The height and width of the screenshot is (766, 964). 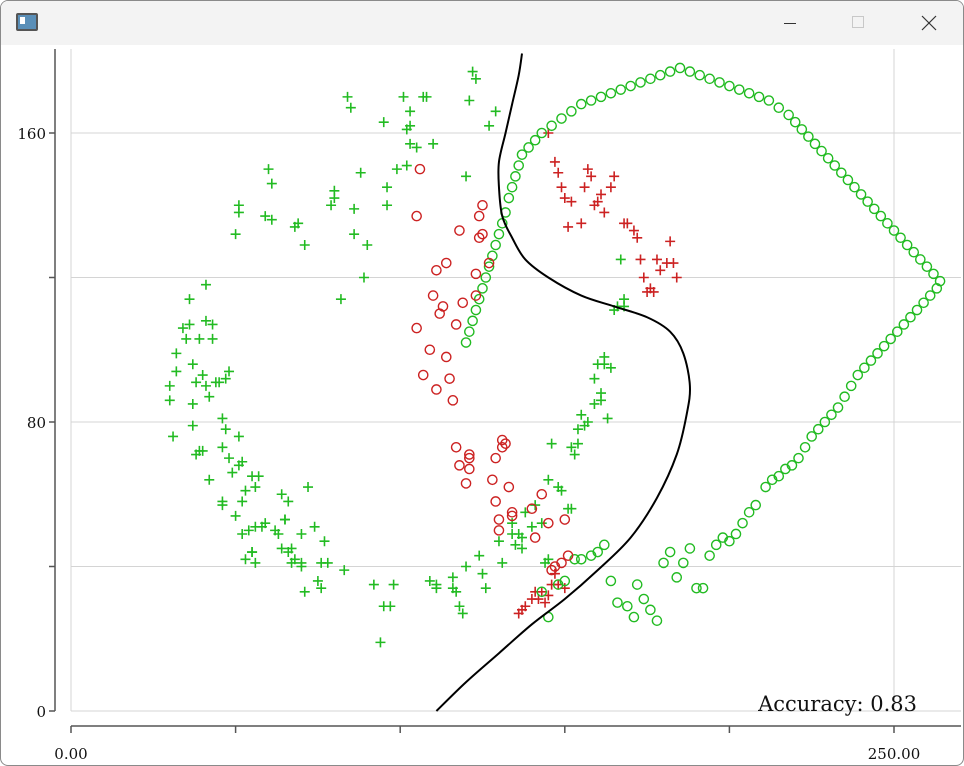 What do you see at coordinates (482, 23) in the screenshot?
I see `title-bar` at bounding box center [482, 23].